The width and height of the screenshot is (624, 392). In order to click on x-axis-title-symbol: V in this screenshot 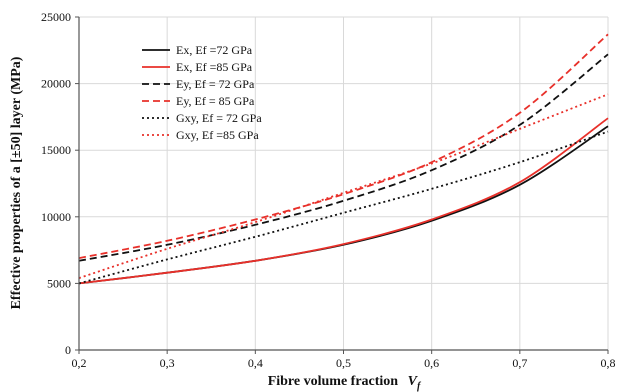, I will do `click(413, 381)`.